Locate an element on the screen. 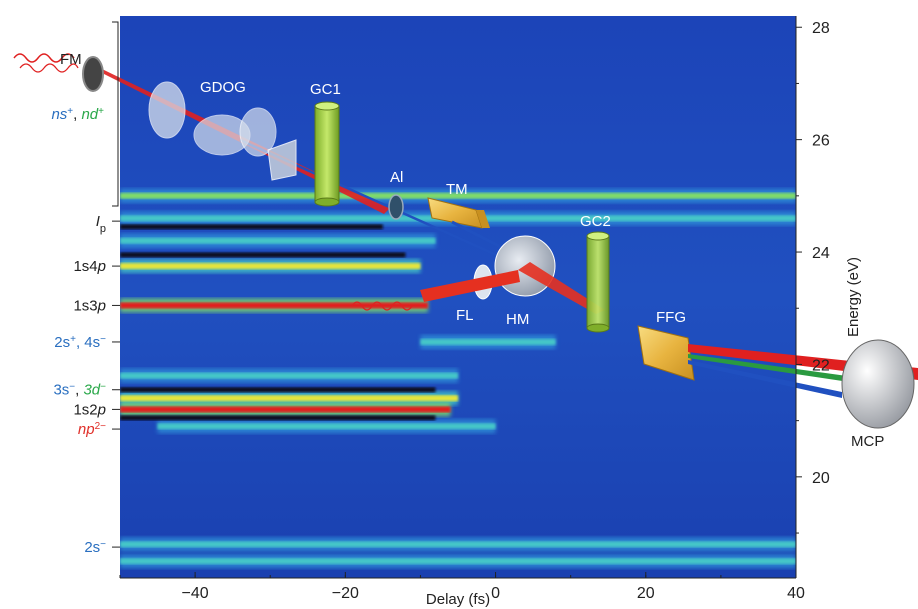 The height and width of the screenshot is (609, 918). state-label: 1s4p is located at coordinates (89, 266).